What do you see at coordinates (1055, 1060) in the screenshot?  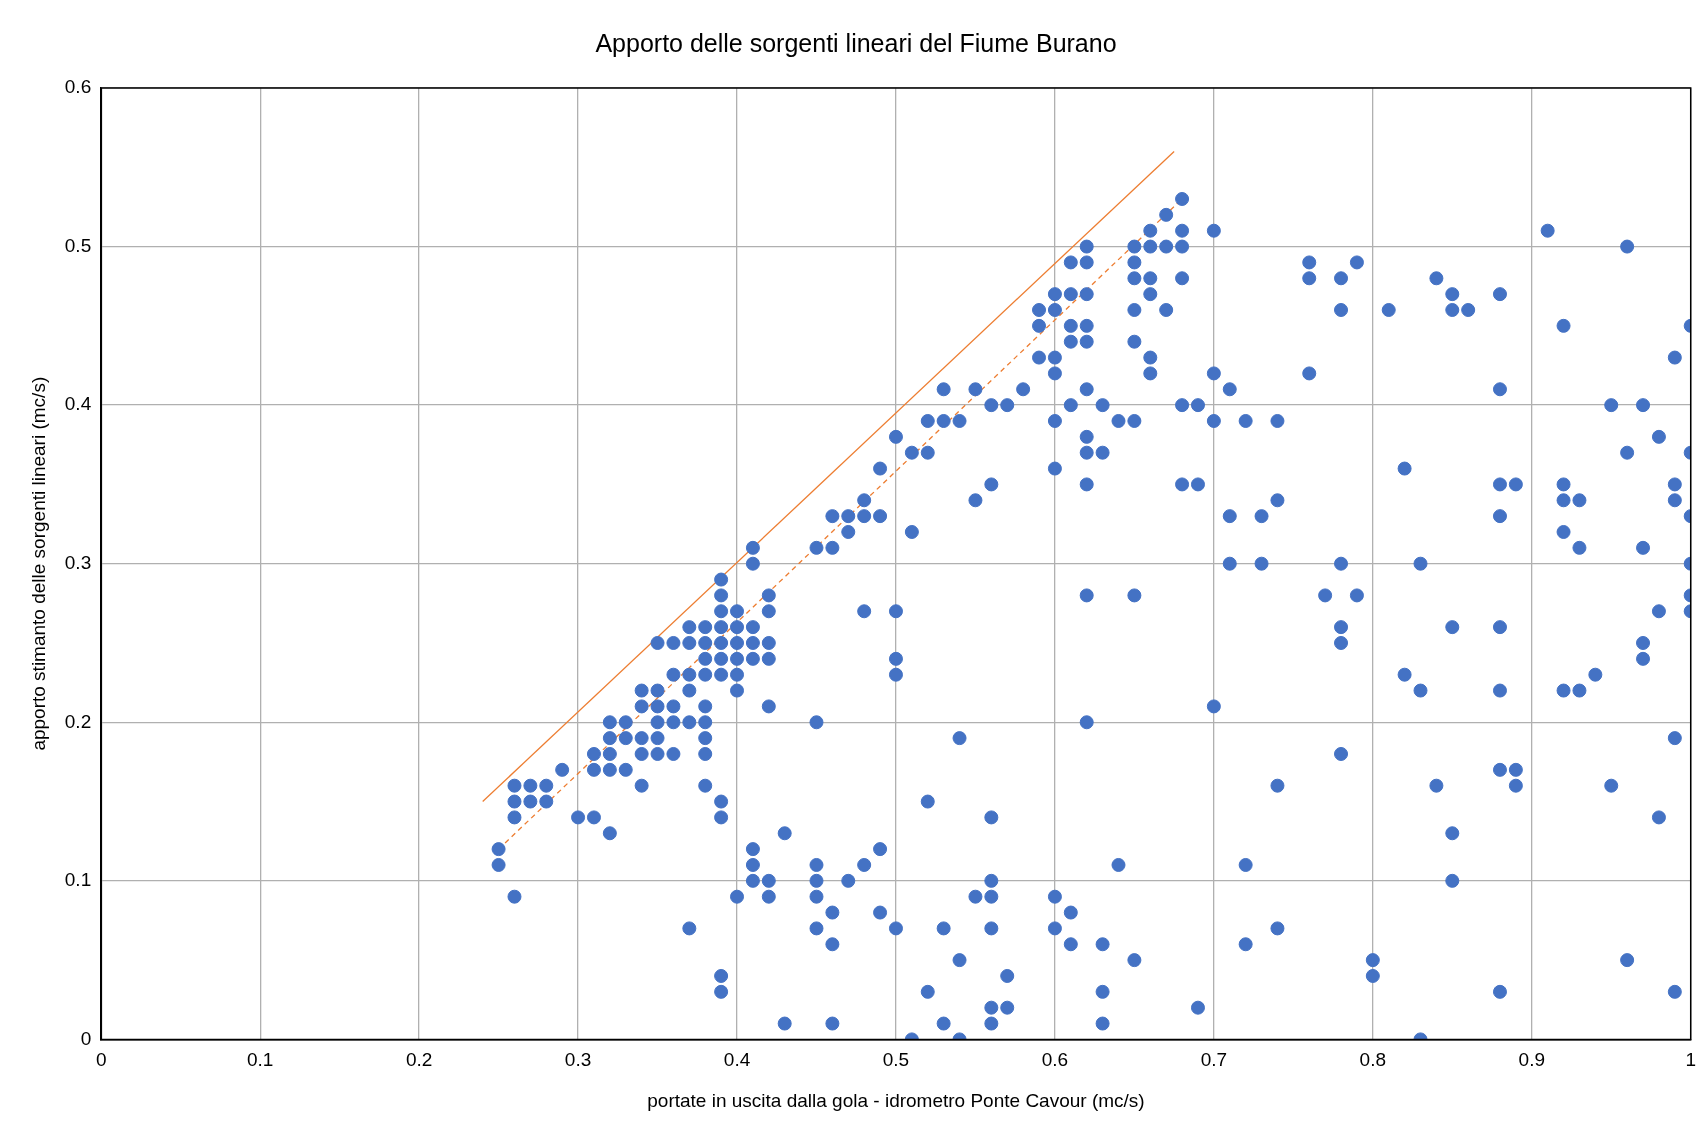 I see `x-tick-label: 0.6` at bounding box center [1055, 1060].